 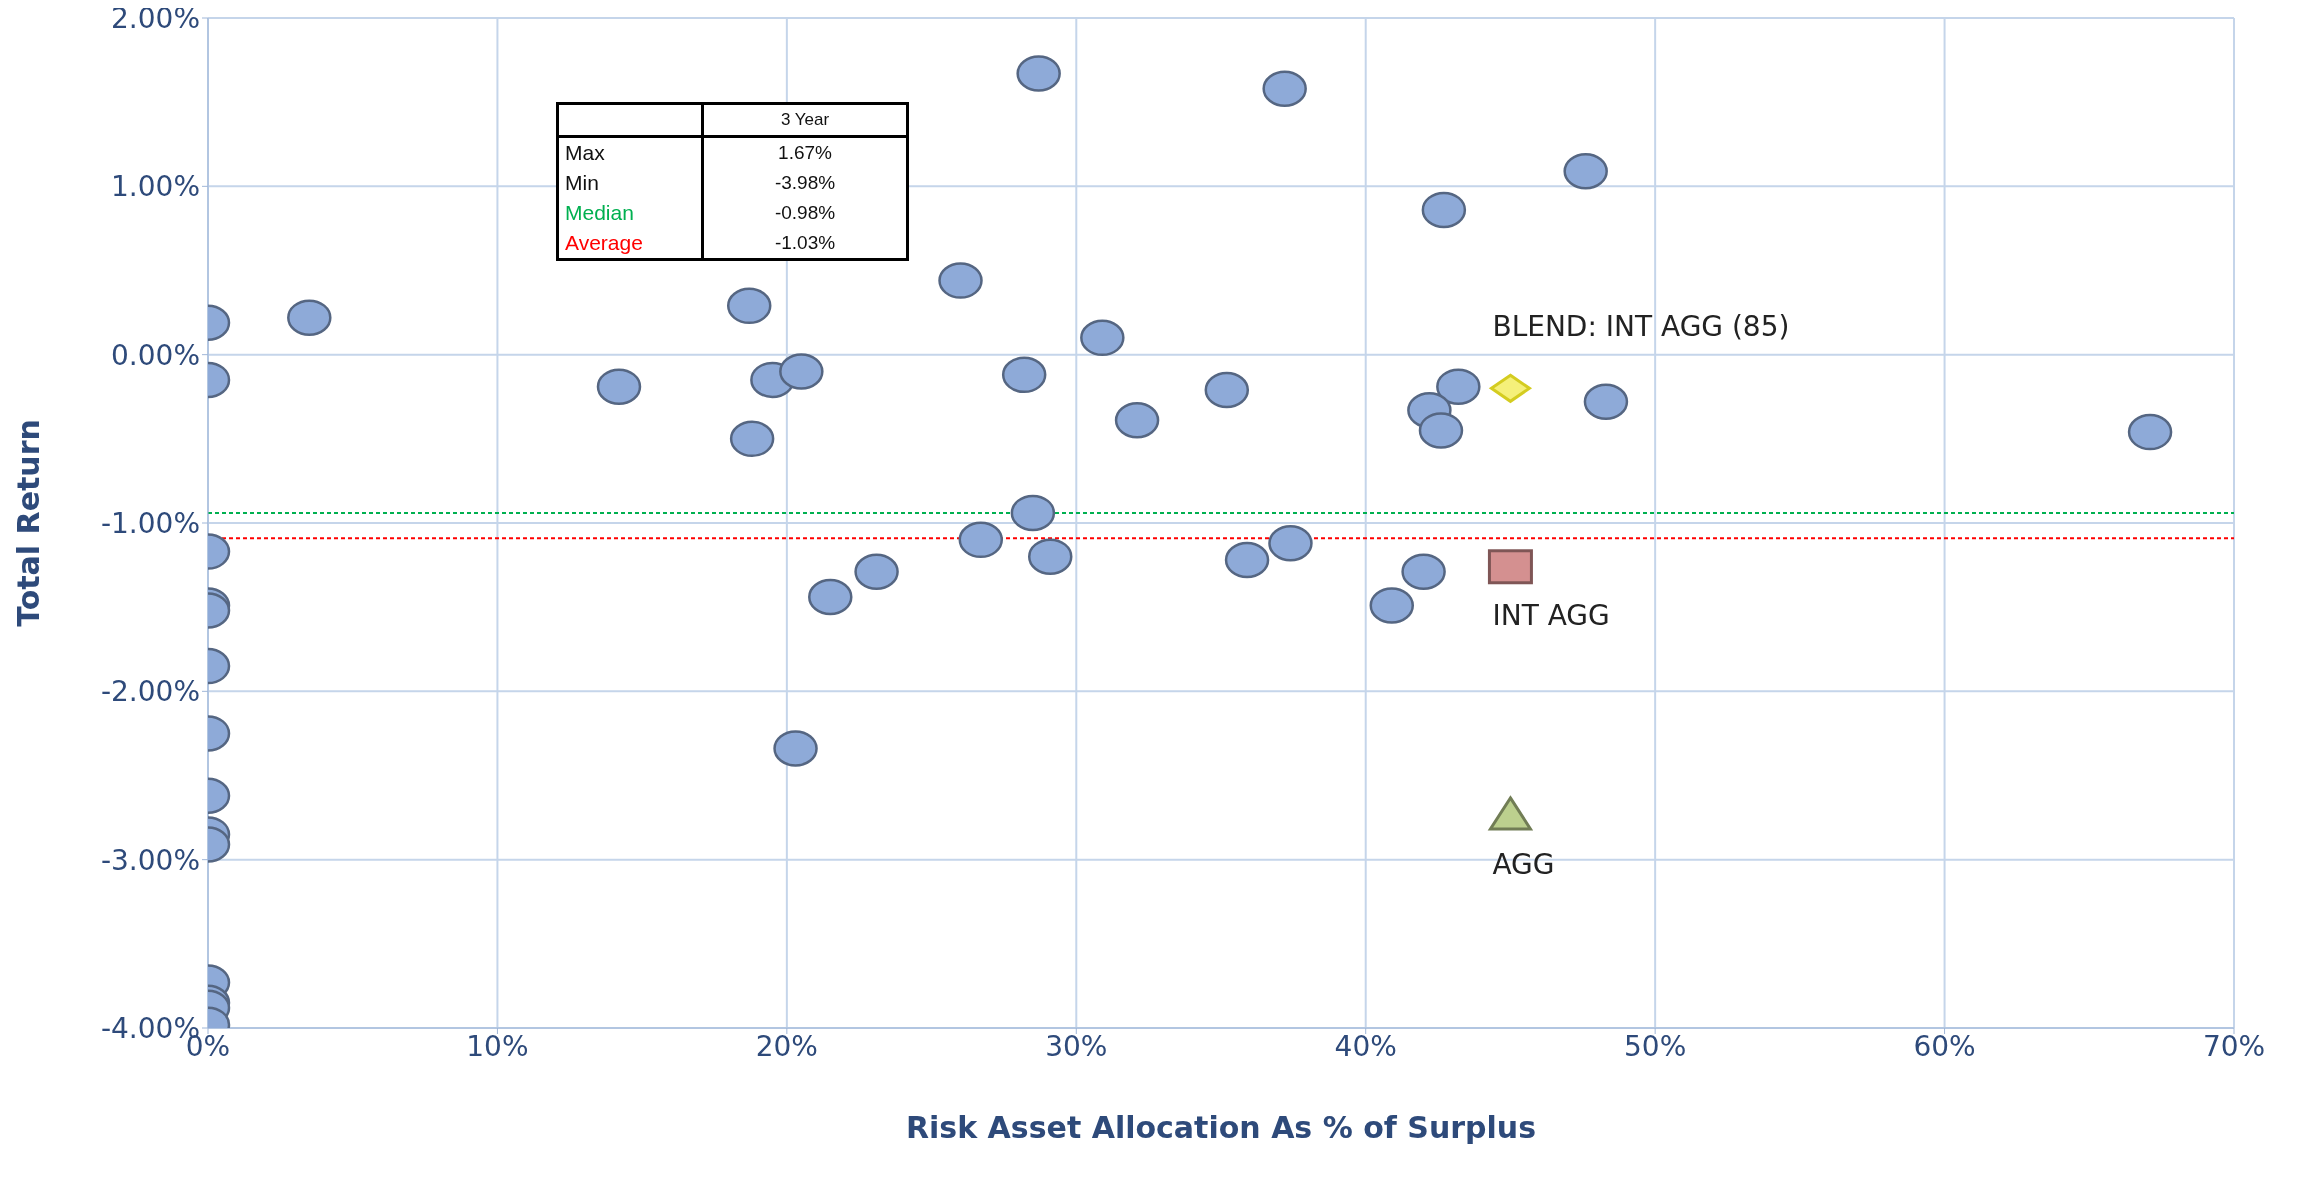 What do you see at coordinates (805, 243) in the screenshot?
I see `annotation: -1.03%` at bounding box center [805, 243].